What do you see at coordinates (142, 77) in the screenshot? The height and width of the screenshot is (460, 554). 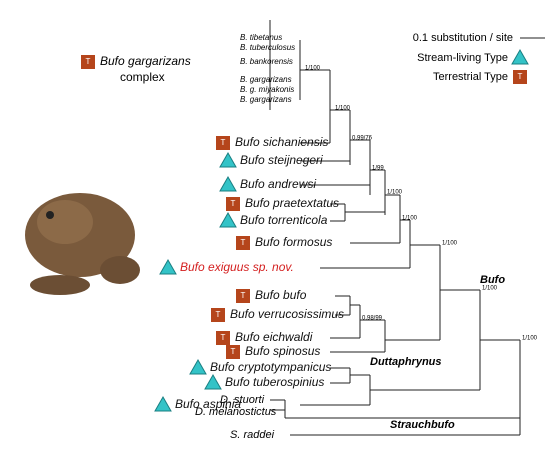 I see `complex-label: complex` at bounding box center [142, 77].